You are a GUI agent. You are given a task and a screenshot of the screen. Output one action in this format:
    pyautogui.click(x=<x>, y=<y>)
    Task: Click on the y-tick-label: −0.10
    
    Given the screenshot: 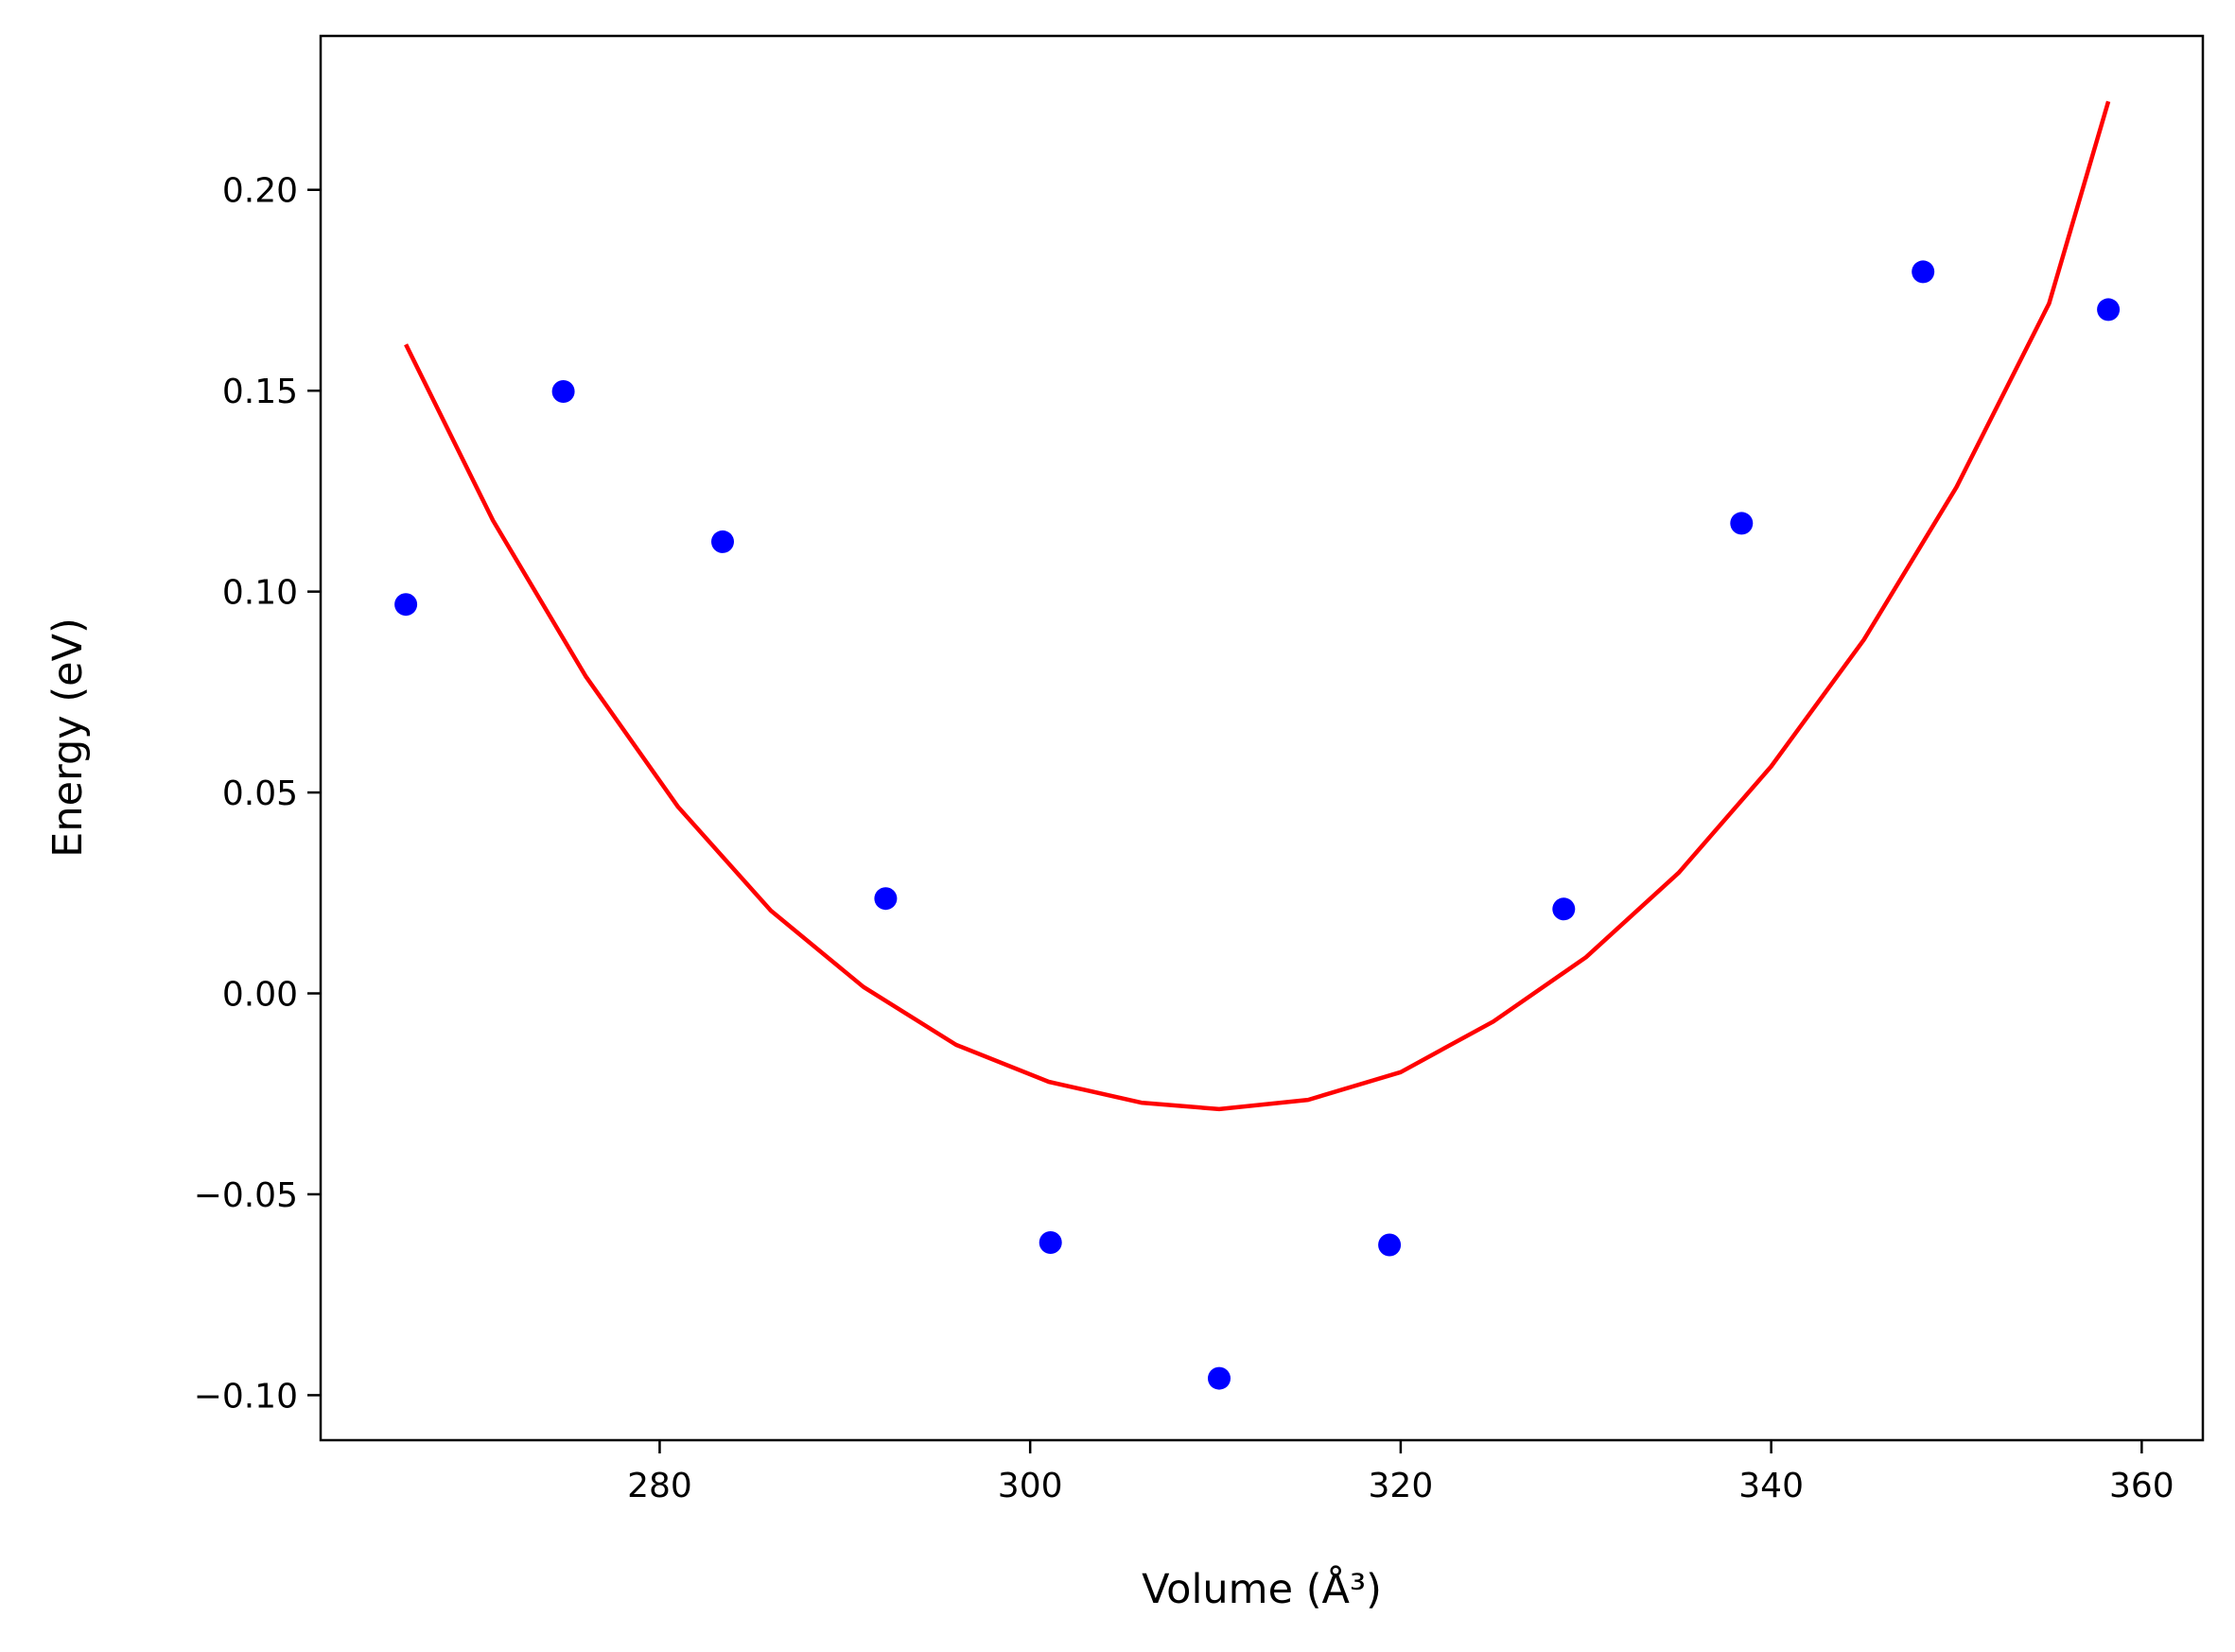 What is the action you would take?
    pyautogui.click(x=246, y=1397)
    